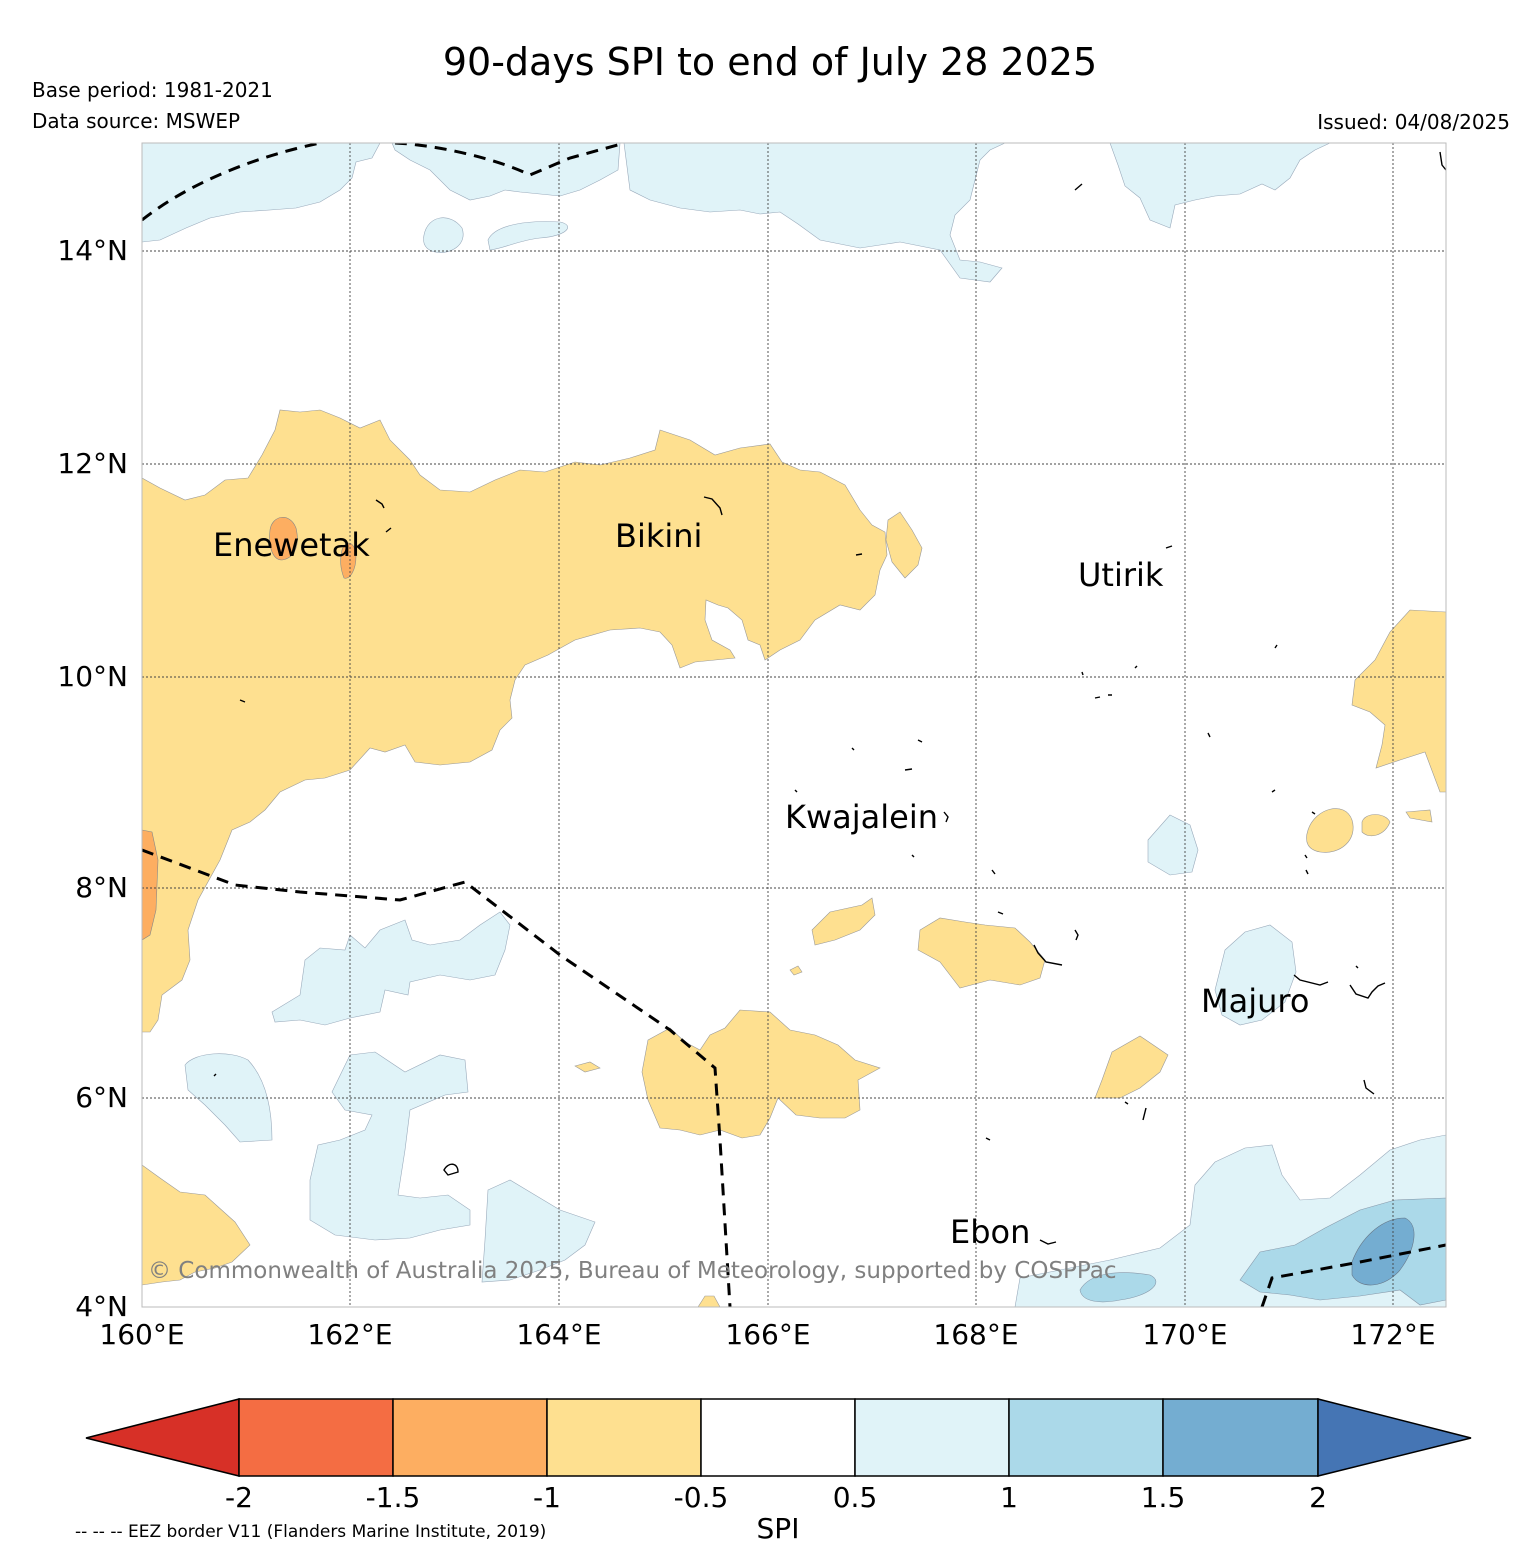 The height and width of the screenshot is (1563, 1540). Describe the element at coordinates (283, 539) in the screenshot. I see `dryer-patch-enewetak` at that location.